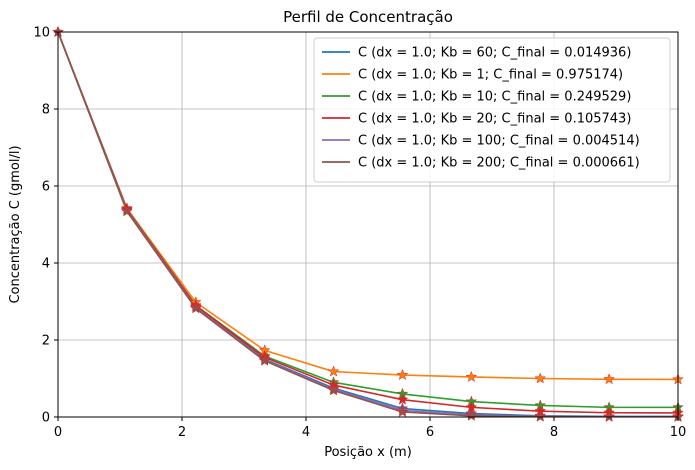  I want to click on y-tick-label: 0, so click(46, 418).